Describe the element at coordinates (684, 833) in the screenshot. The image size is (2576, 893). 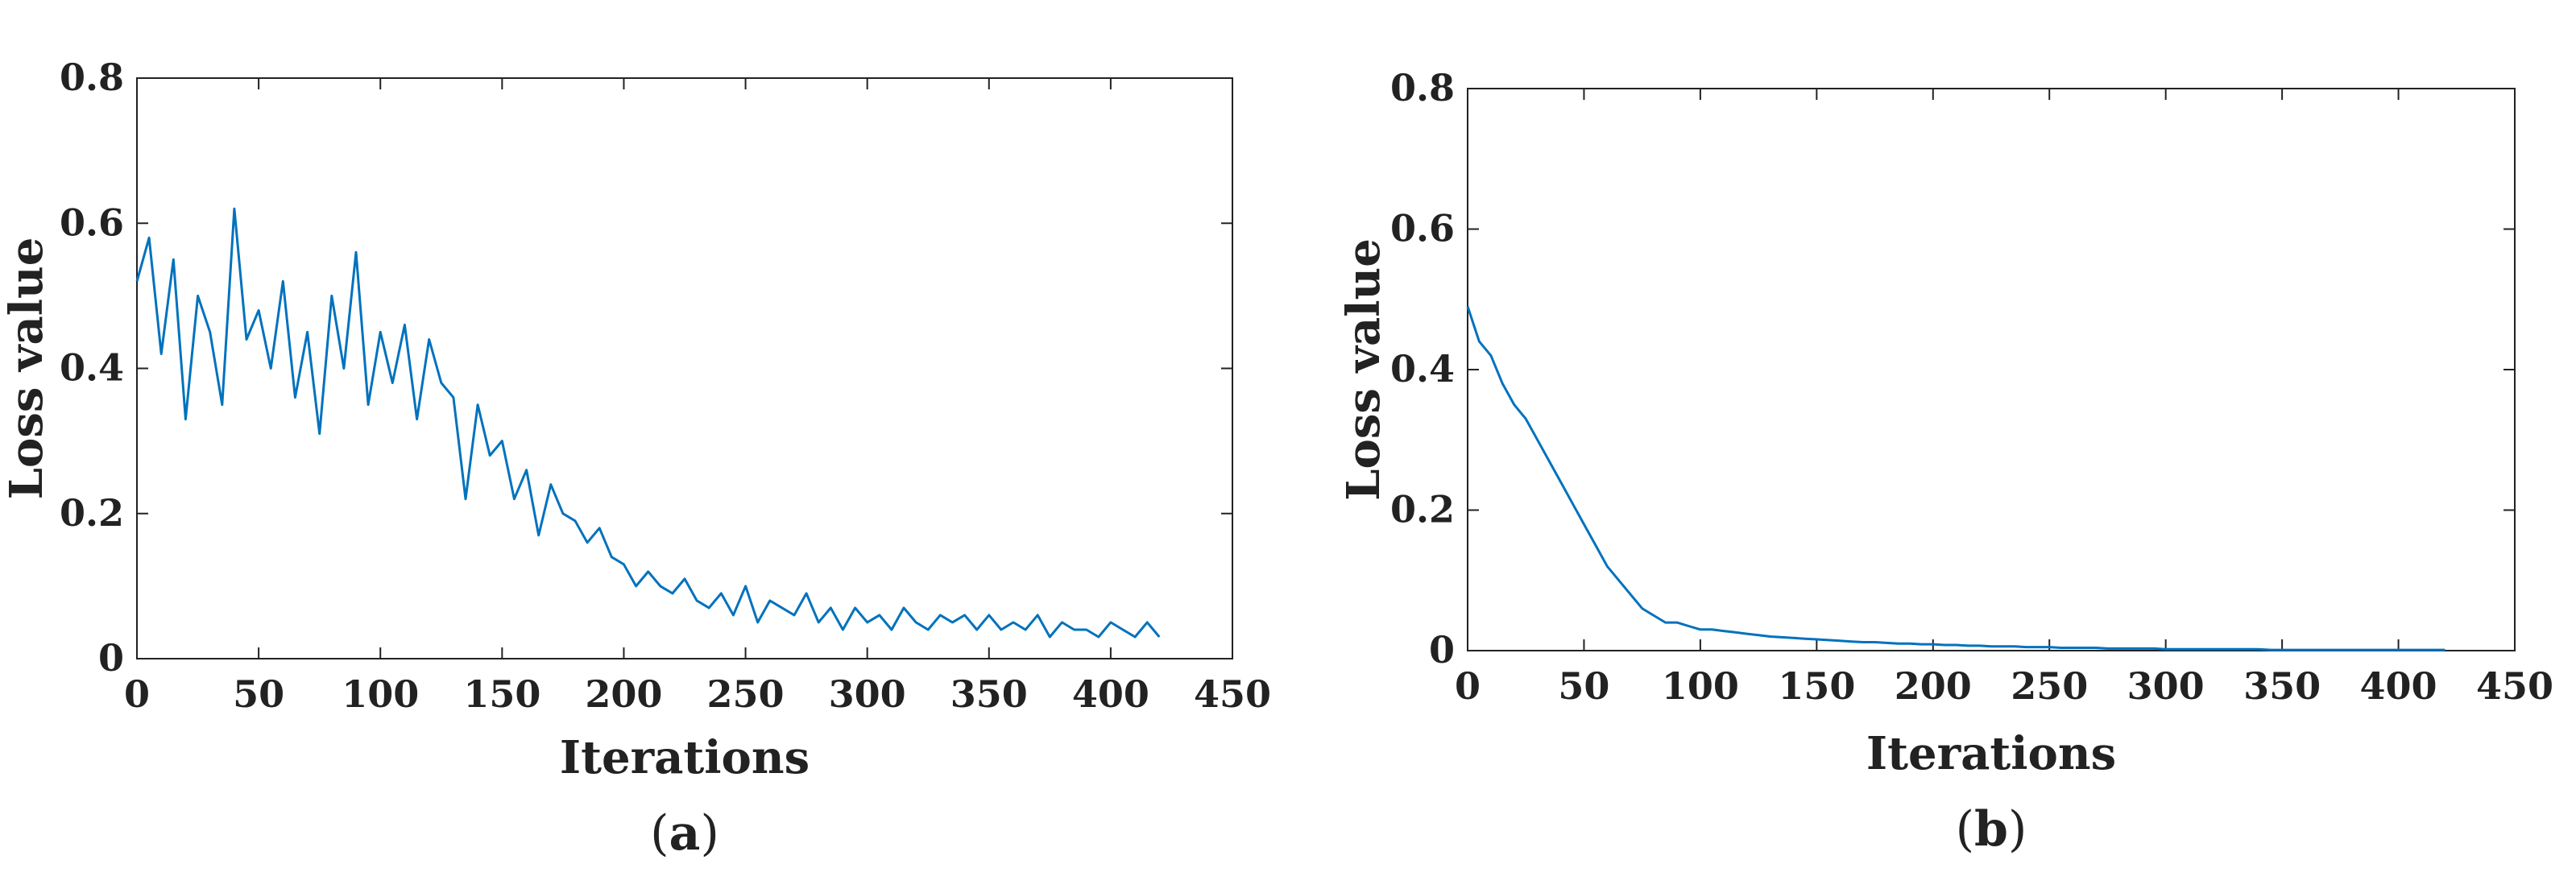
I see `panel-label: (a)` at that location.